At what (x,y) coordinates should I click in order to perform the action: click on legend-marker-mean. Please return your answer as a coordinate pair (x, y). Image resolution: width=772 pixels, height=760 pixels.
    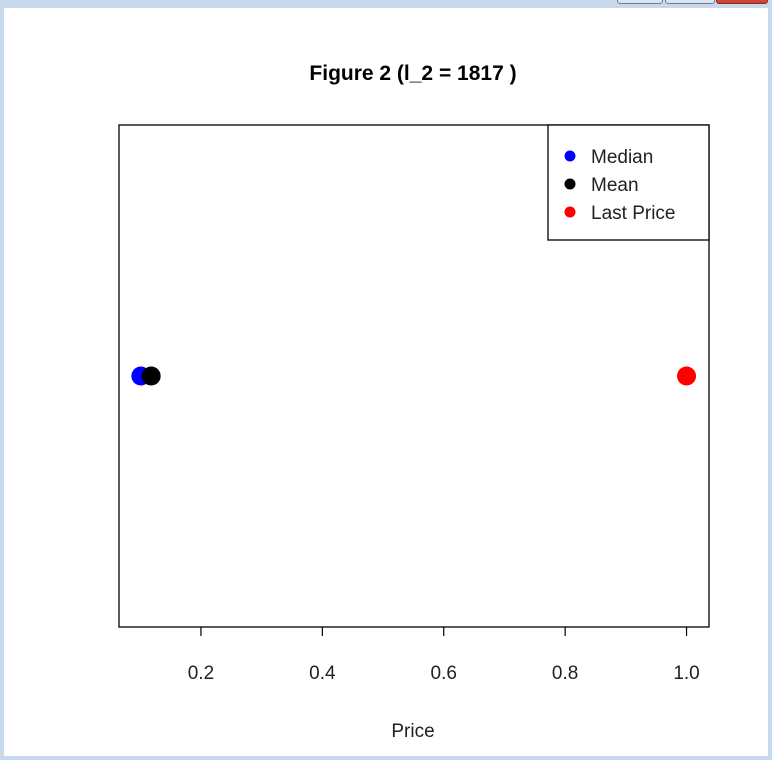
    Looking at the image, I should click on (570, 184).